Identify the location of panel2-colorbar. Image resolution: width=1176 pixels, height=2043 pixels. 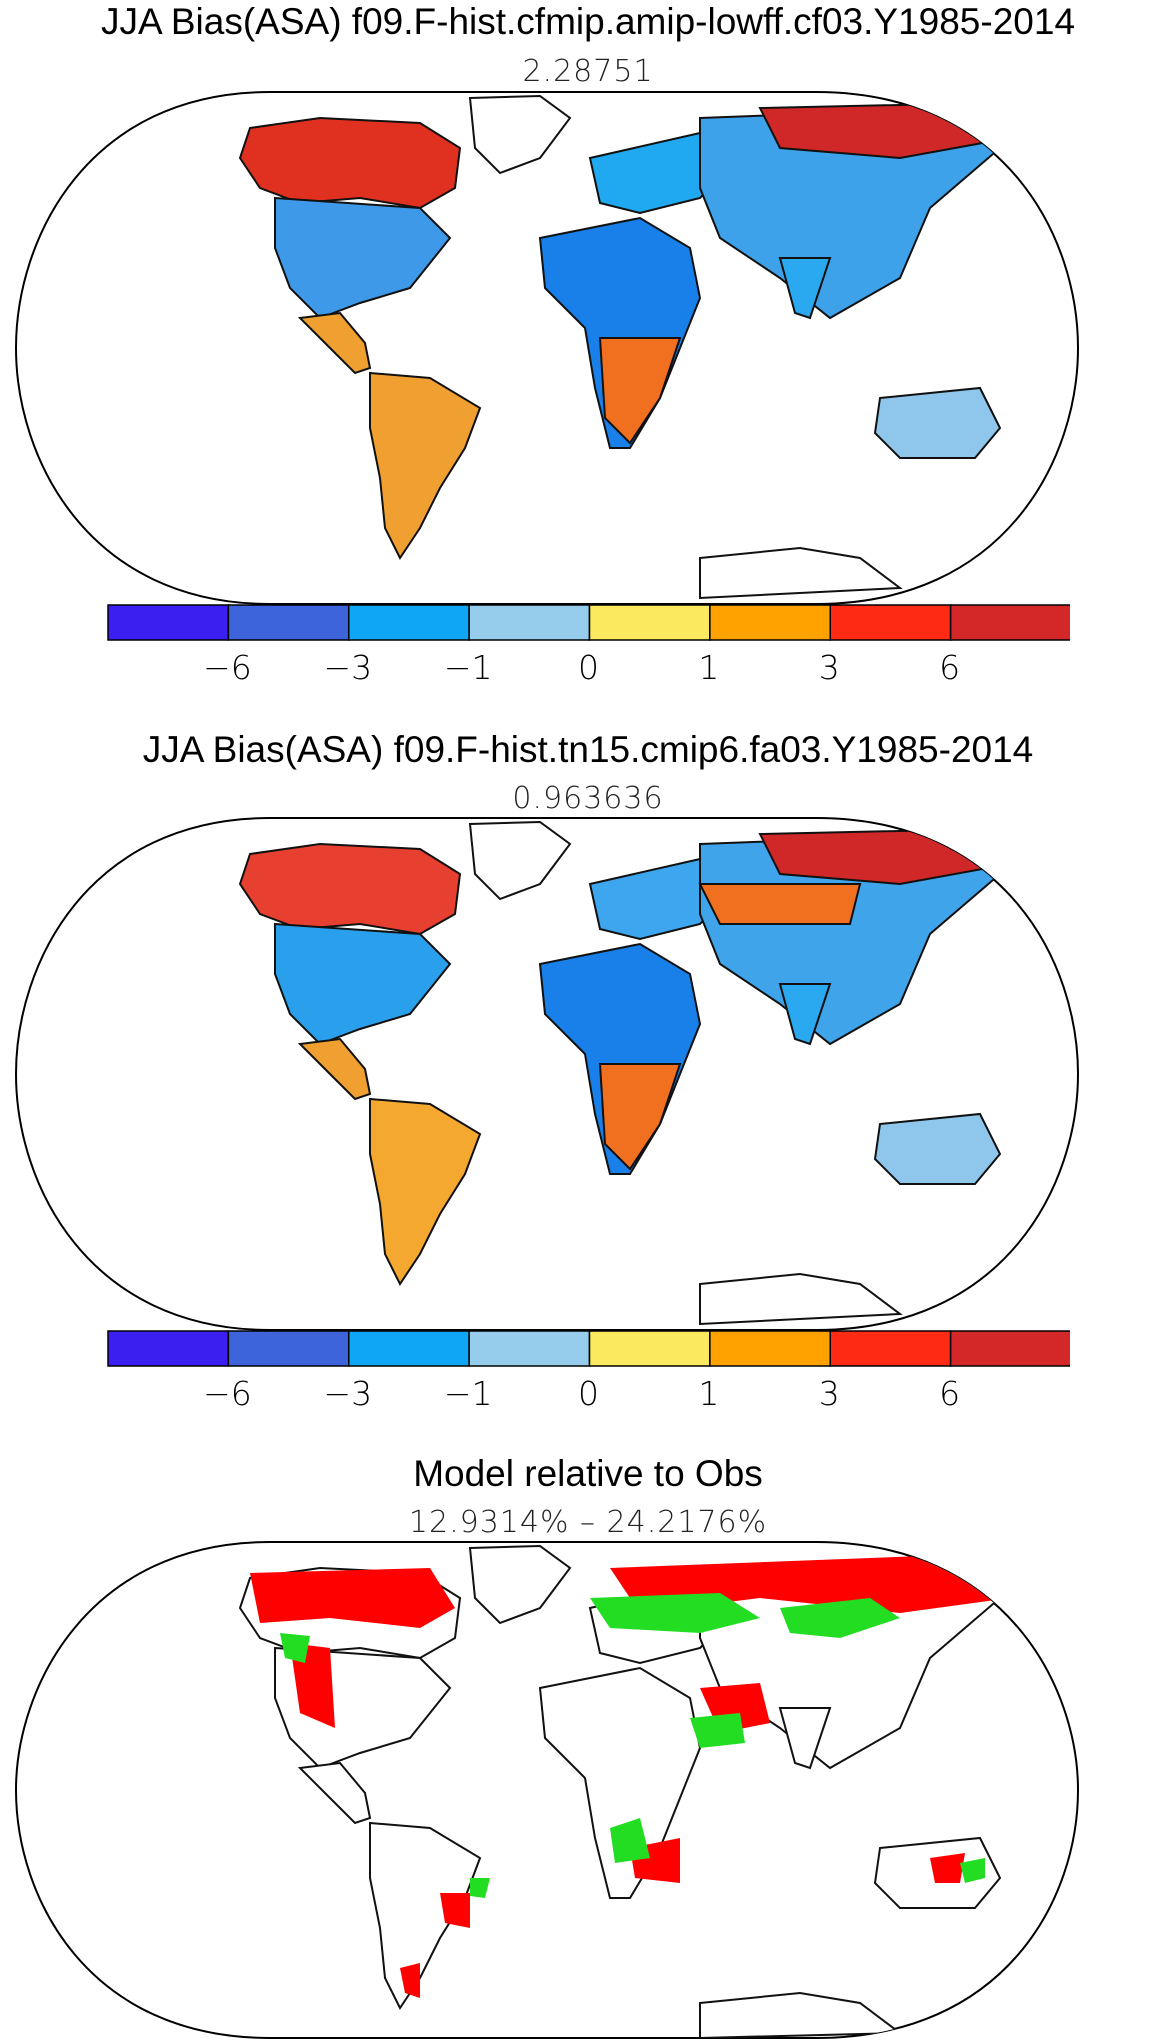
(589, 1348).